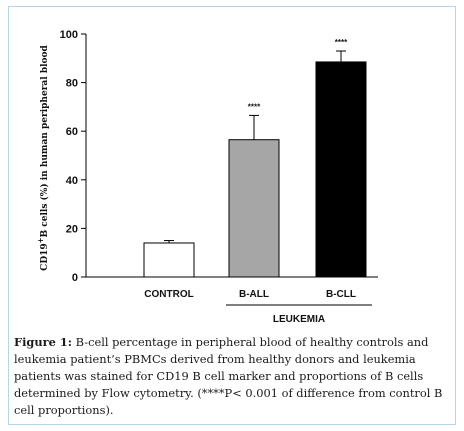  What do you see at coordinates (45, 257) in the screenshot?
I see `y-axis-label-main: CD19` at bounding box center [45, 257].